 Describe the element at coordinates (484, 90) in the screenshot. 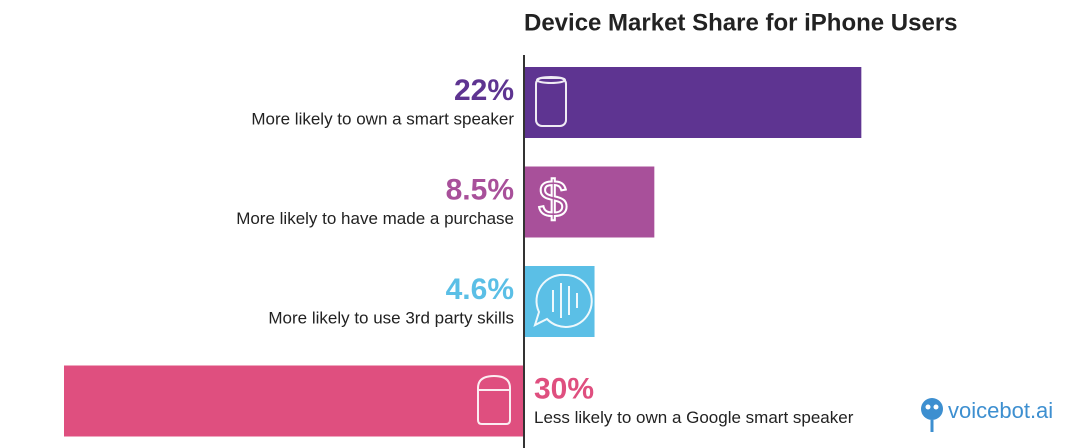

I see `value-label: 22%` at that location.